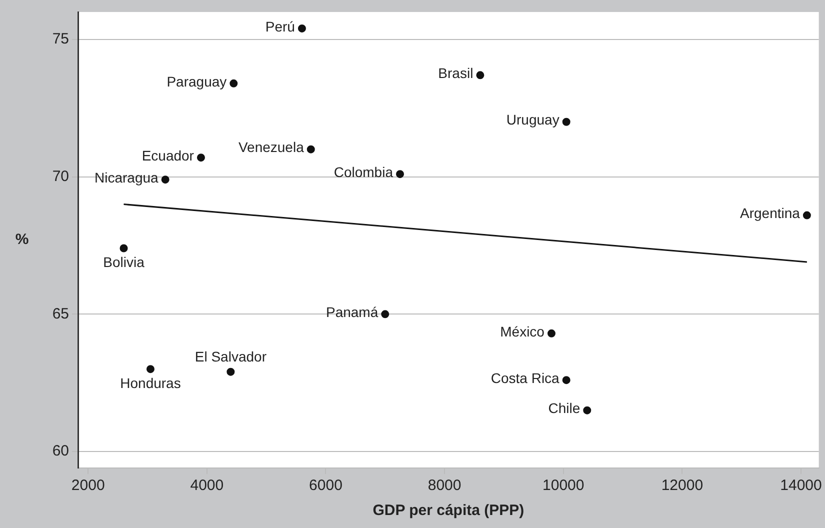 The height and width of the screenshot is (528, 825). I want to click on annotation: Argentina, so click(770, 213).